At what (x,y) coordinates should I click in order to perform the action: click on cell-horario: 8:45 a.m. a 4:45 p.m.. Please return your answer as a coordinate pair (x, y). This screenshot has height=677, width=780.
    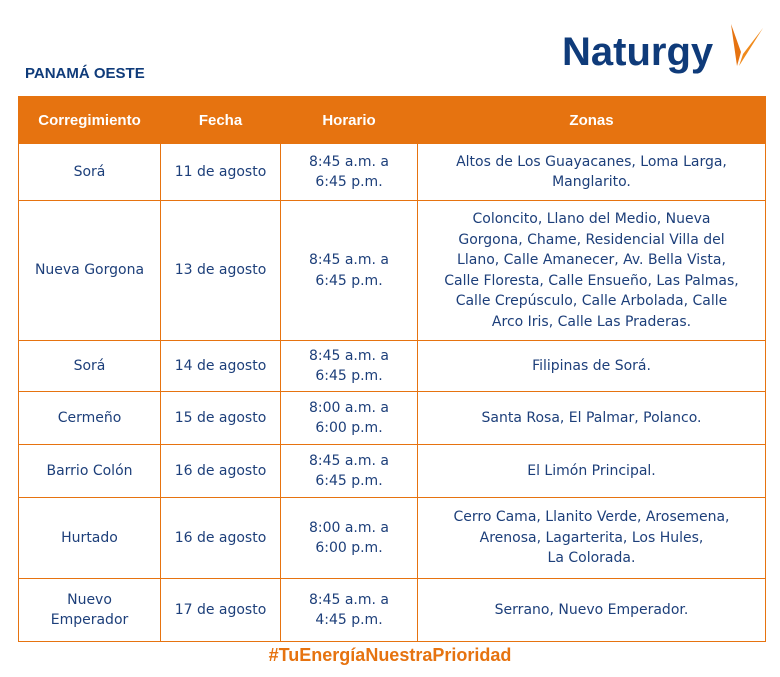
    Looking at the image, I should click on (349, 610).